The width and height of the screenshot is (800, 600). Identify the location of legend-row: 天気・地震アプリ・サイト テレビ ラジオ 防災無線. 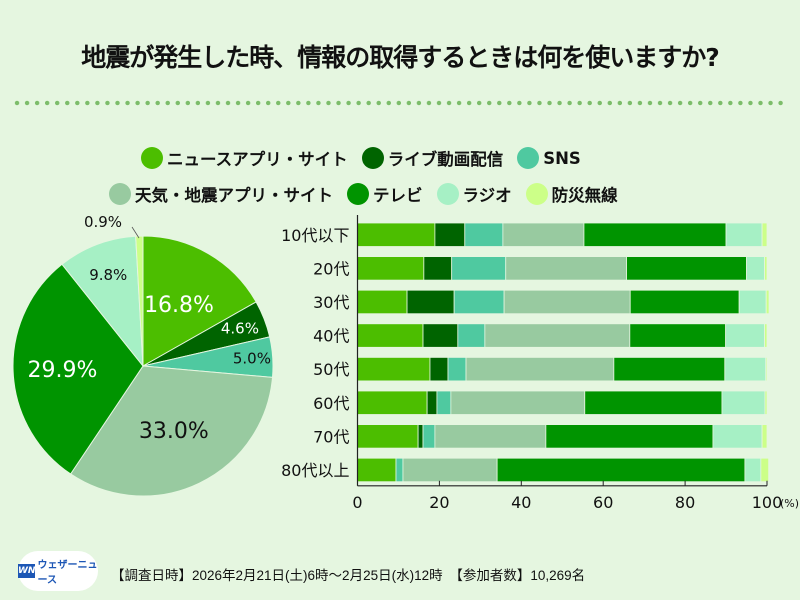
(370, 194).